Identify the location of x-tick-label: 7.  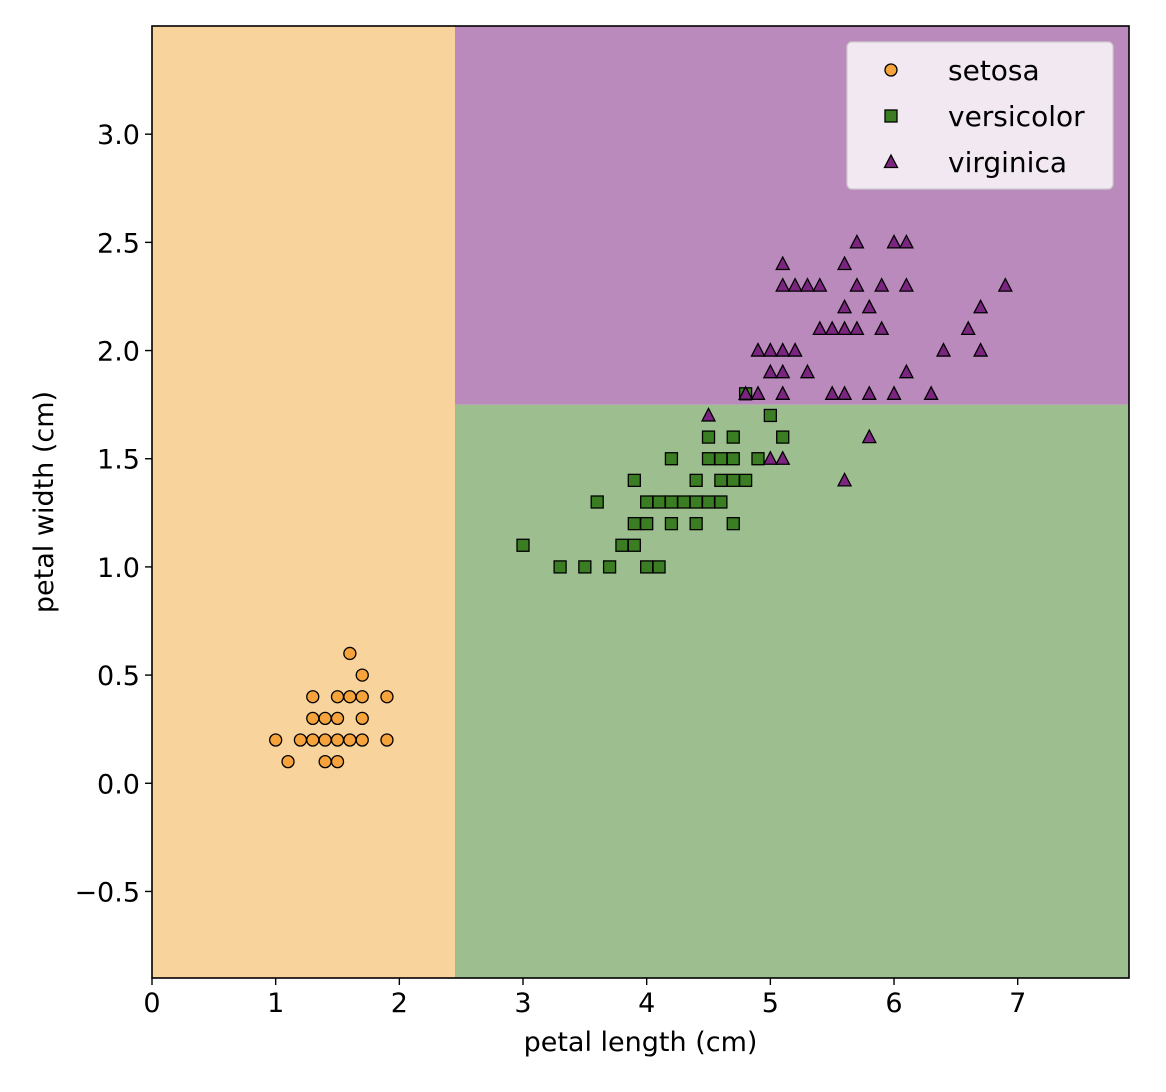
(1017, 1003).